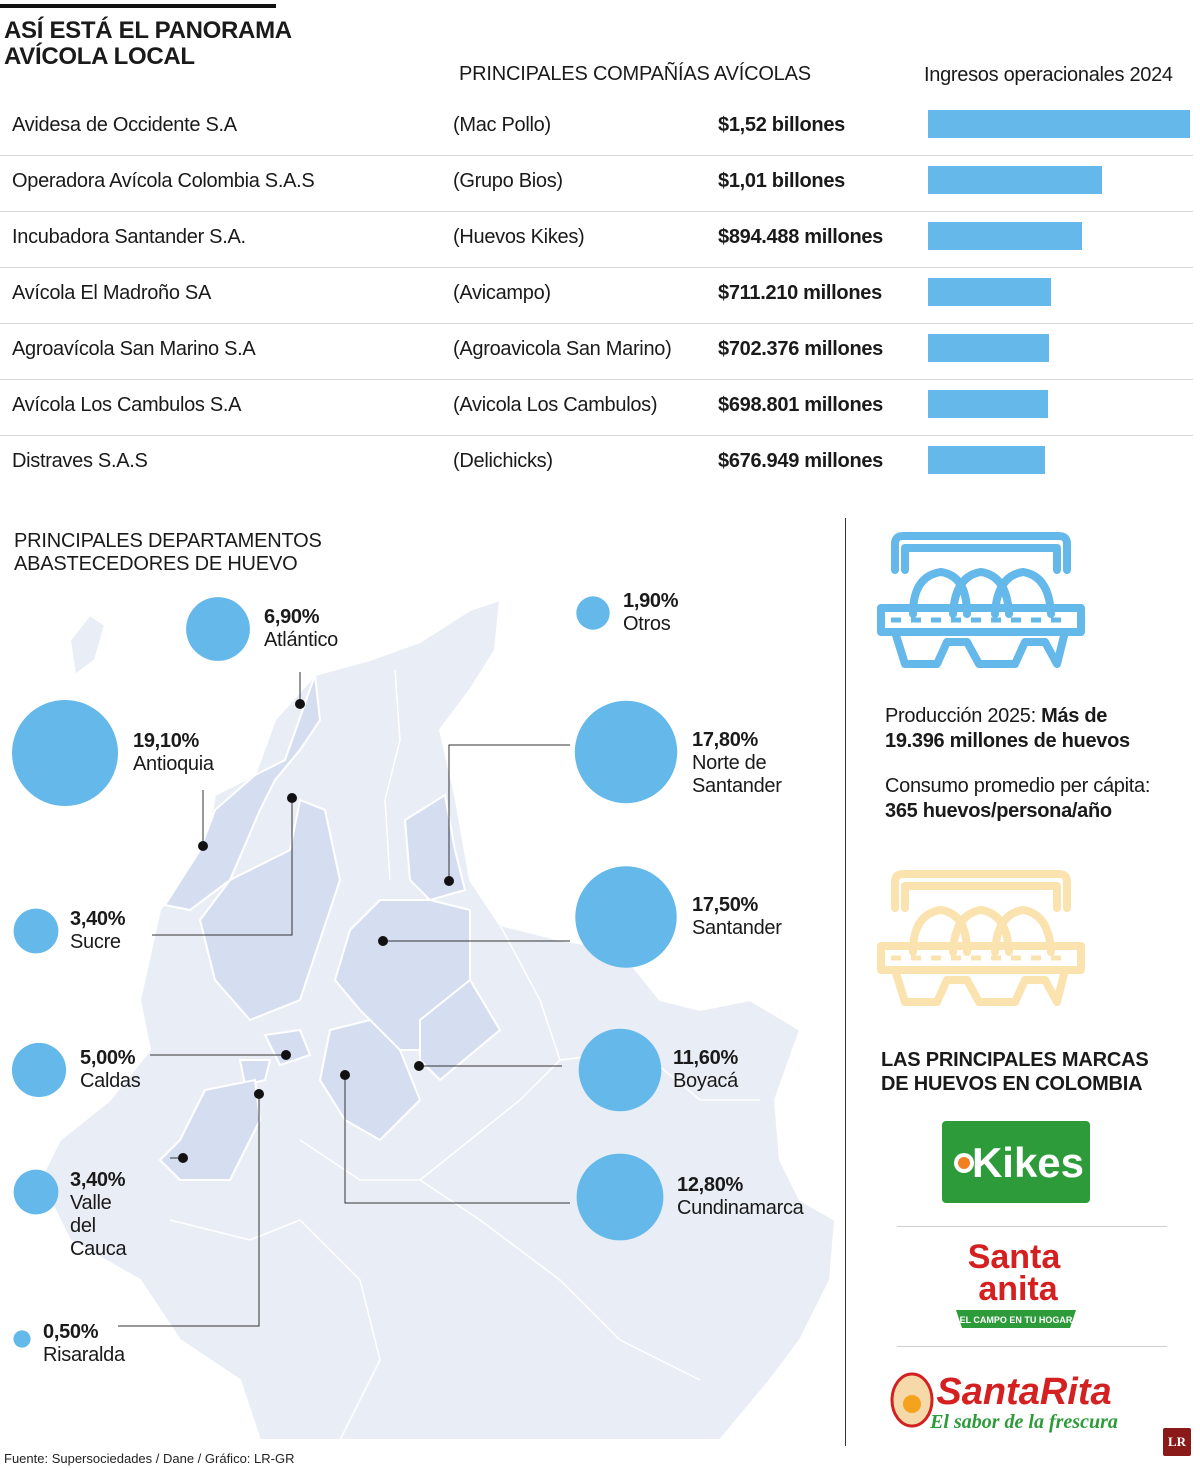  What do you see at coordinates (1018, 1289) in the screenshot?
I see `santa-anita-logo-line-2: anita` at bounding box center [1018, 1289].